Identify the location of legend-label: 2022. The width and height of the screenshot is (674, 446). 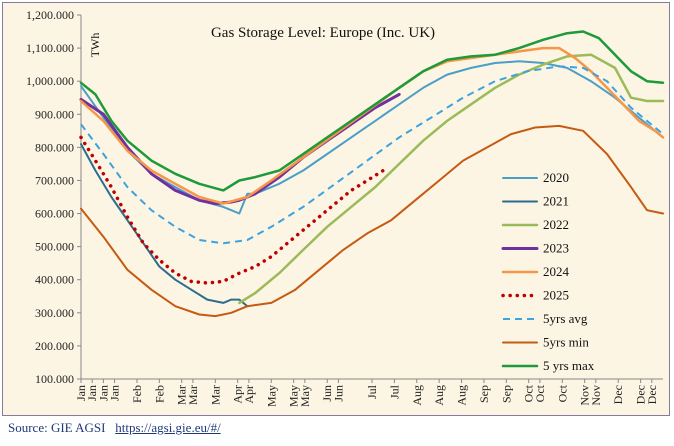
(556, 224).